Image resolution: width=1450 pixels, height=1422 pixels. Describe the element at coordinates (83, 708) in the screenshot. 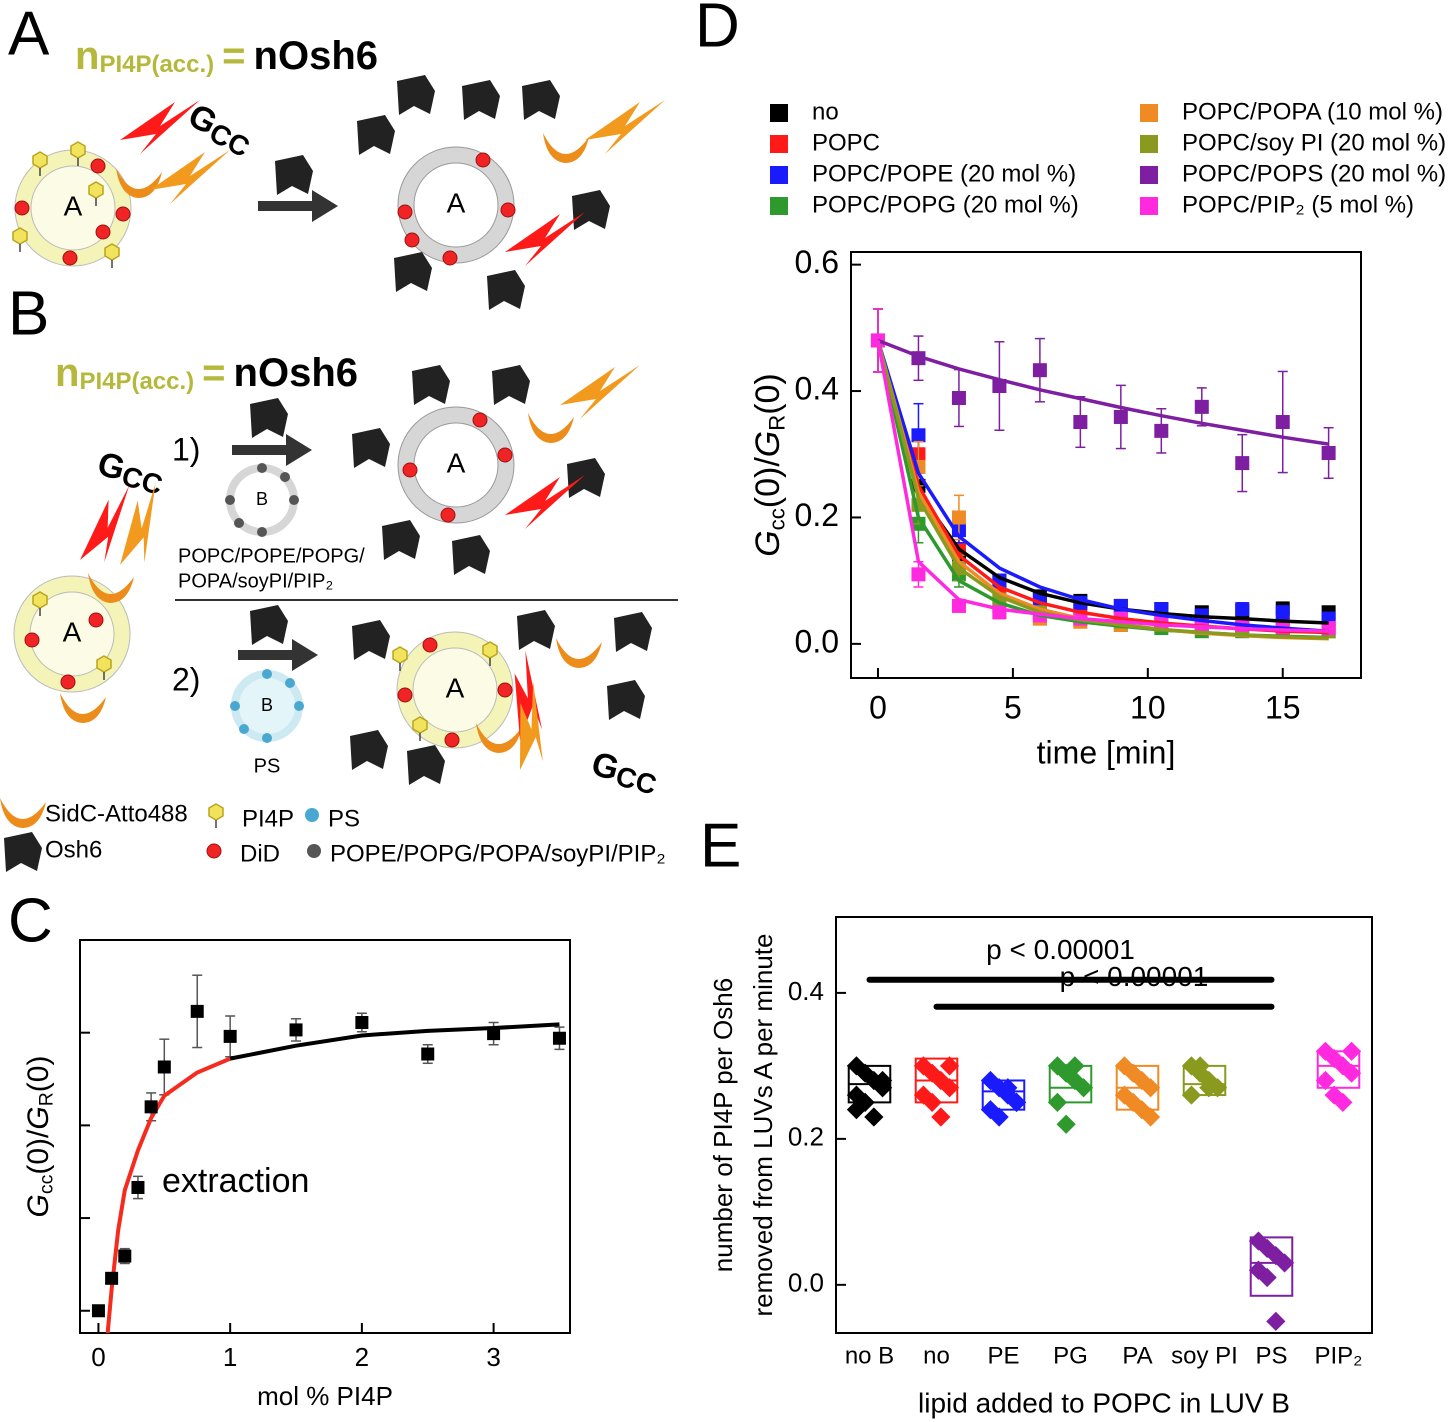

I see `sidc` at that location.